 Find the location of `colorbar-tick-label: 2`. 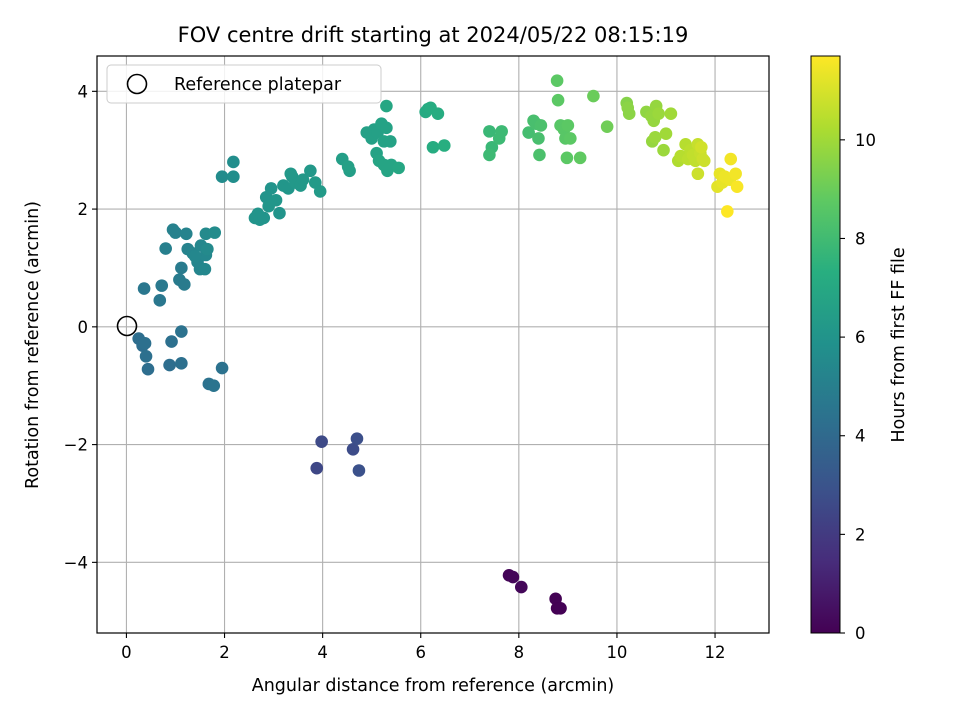

colorbar-tick-label: 2 is located at coordinates (860, 534).